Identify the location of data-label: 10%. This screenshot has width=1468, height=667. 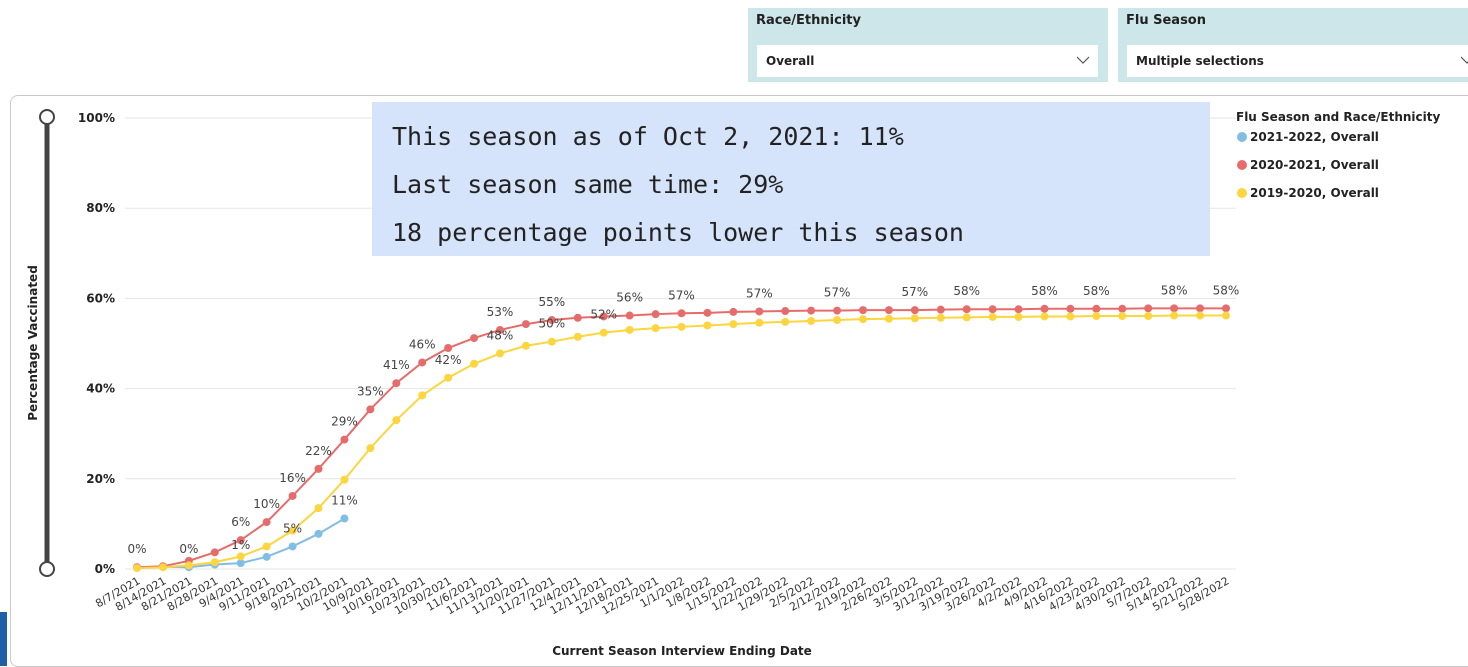
(266, 504).